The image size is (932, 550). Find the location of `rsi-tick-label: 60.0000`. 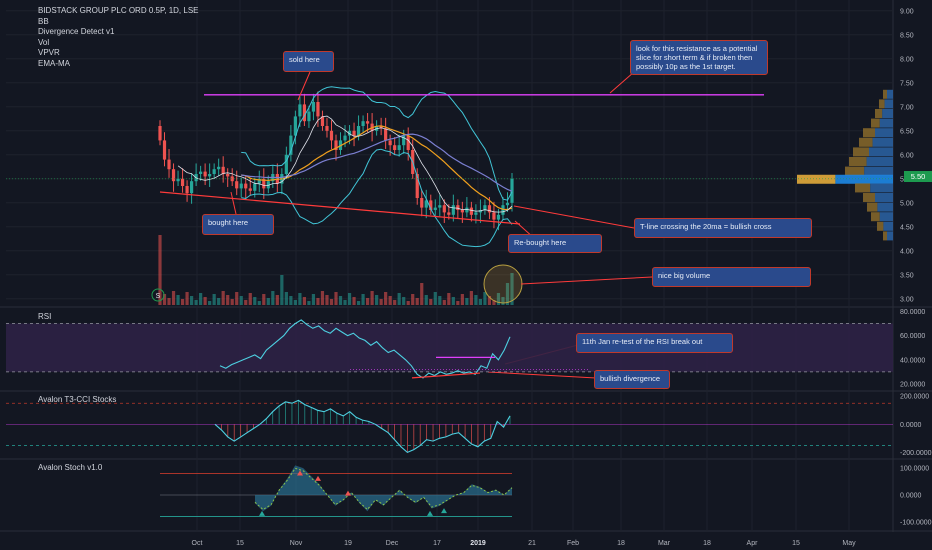

rsi-tick-label: 60.0000 is located at coordinates (912, 336).